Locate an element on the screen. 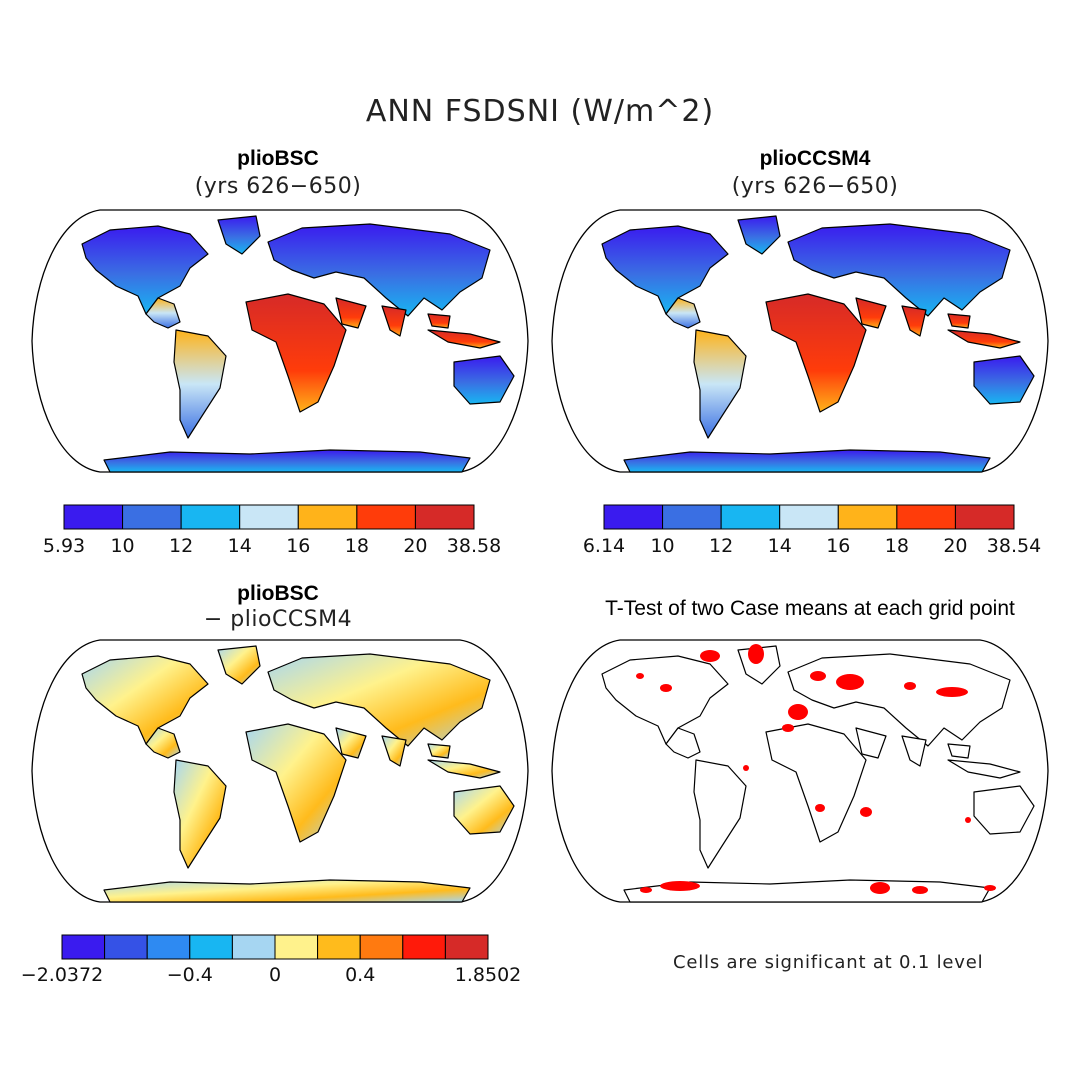 The height and width of the screenshot is (1080, 1080). panel-subtitle-bottom-left: − plioCCSM4 is located at coordinates (278, 619).